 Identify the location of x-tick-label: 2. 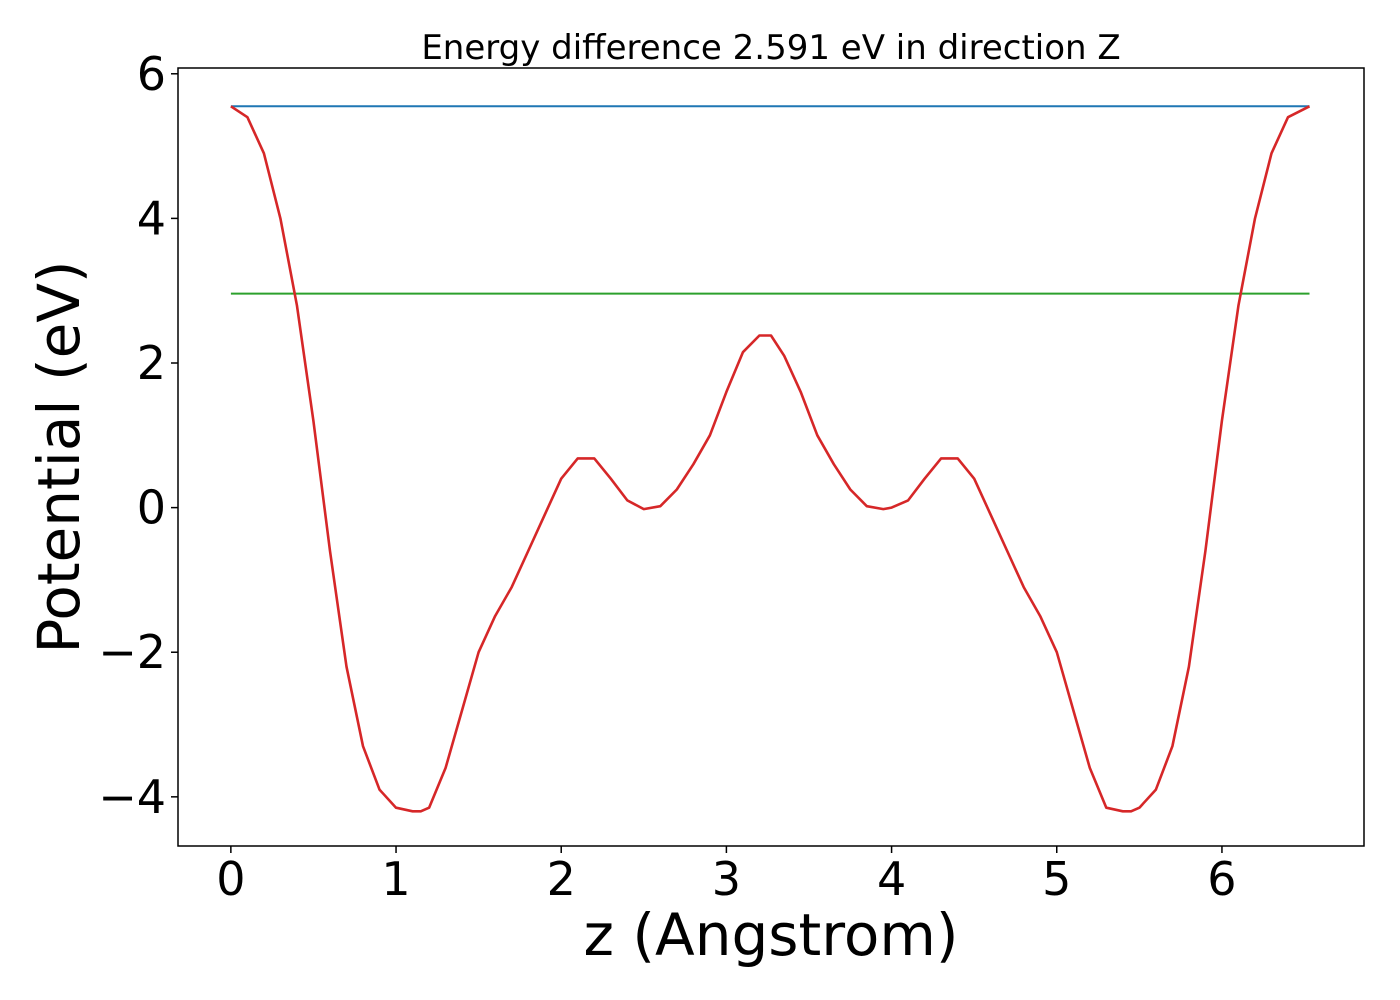
(561, 879).